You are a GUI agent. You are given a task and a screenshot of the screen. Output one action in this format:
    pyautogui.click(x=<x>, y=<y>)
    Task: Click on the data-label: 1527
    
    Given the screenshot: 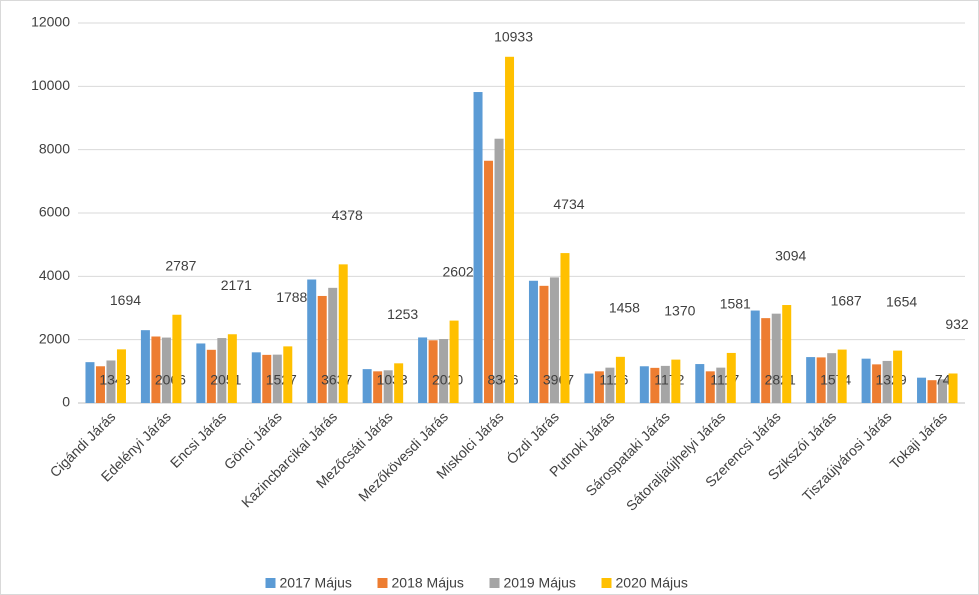 What is the action you would take?
    pyautogui.click(x=281, y=380)
    